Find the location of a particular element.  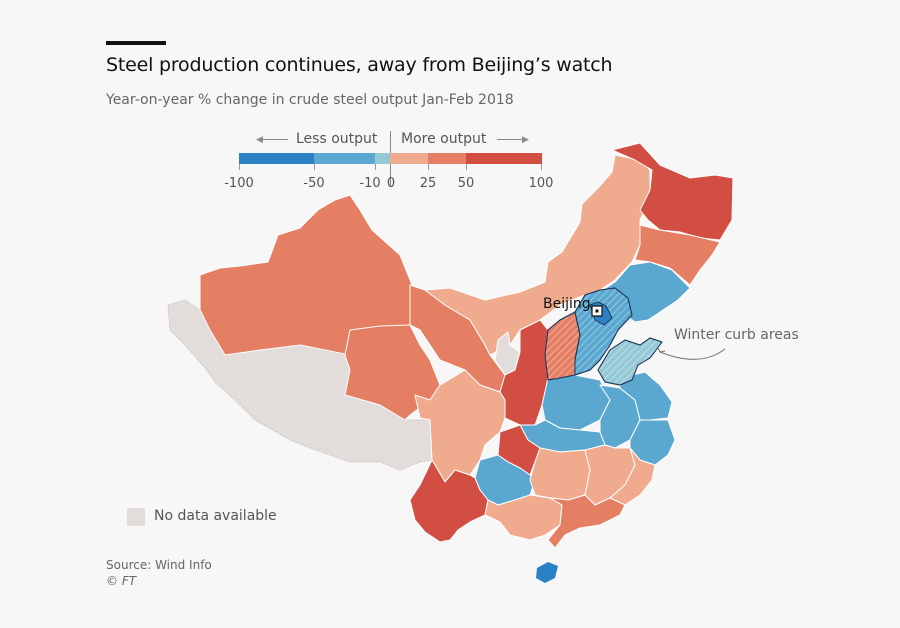

region-xinjiang is located at coordinates (306, 275).